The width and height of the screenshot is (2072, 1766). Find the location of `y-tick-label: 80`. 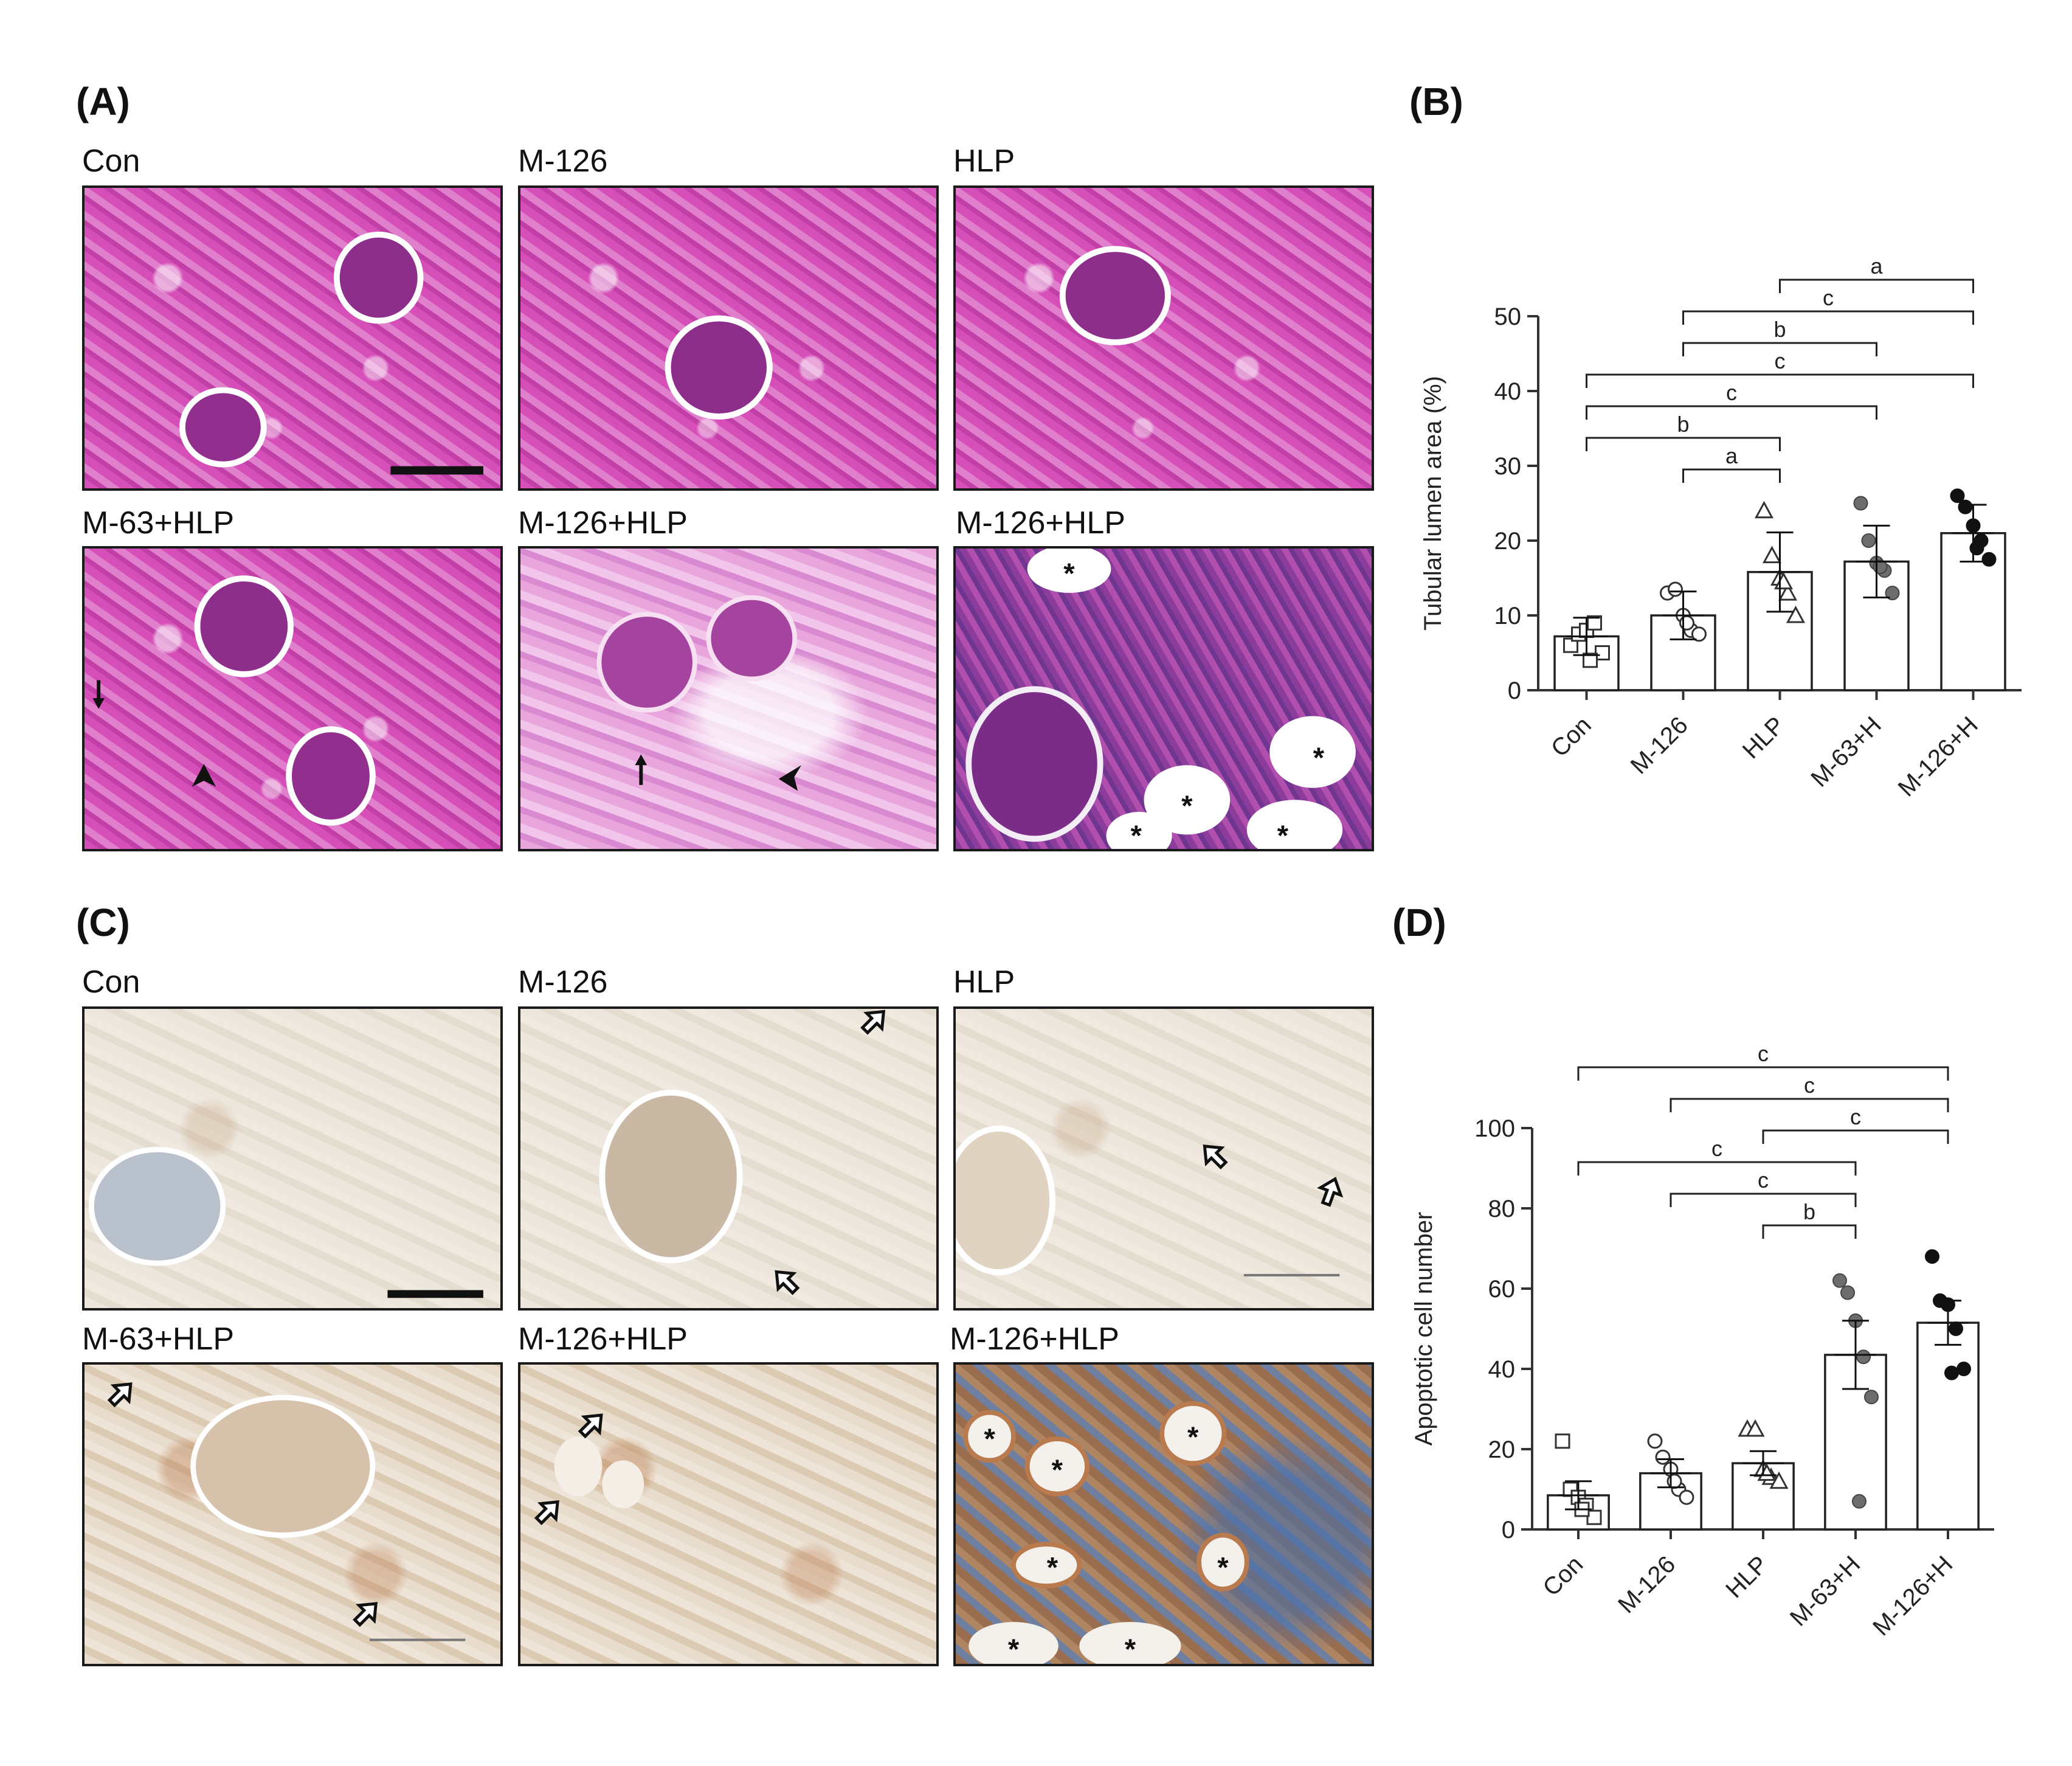

y-tick-label: 80 is located at coordinates (1502, 1209).